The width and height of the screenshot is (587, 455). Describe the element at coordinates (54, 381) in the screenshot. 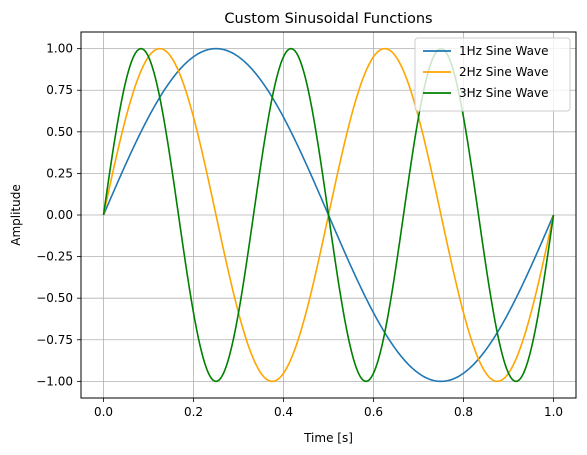

I see `y-tick-label: −1.00` at that location.